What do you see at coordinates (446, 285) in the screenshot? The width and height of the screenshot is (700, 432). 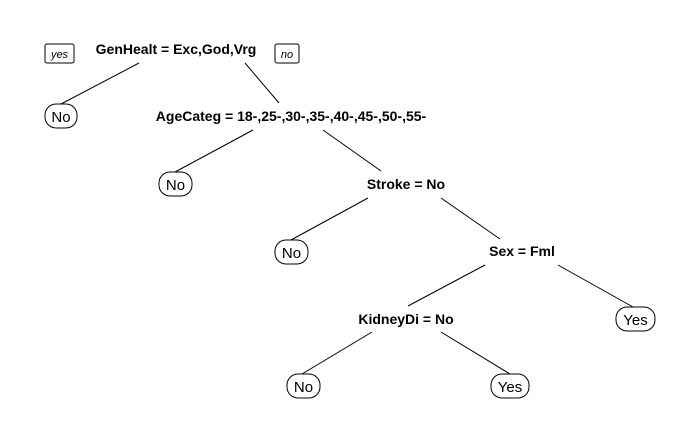 I see `edge-sex-kidney` at bounding box center [446, 285].